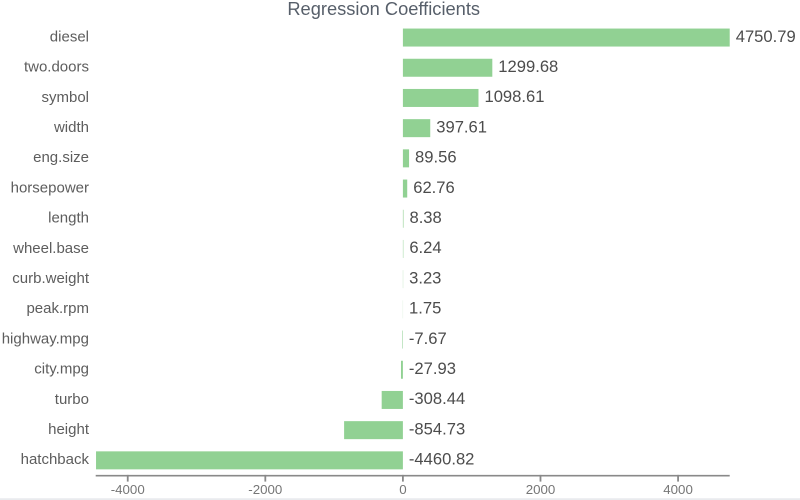 This screenshot has width=800, height=500. What do you see at coordinates (50, 187) in the screenshot?
I see `svg-text: horsepower` at bounding box center [50, 187].